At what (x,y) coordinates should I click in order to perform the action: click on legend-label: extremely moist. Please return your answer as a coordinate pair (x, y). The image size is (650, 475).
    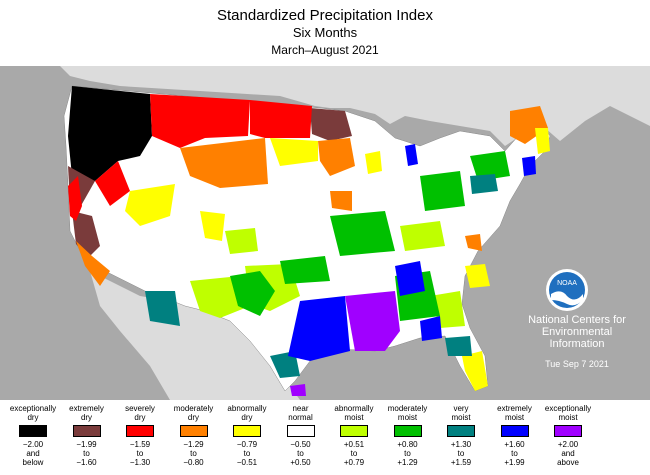
    Looking at the image, I should click on (514, 413).